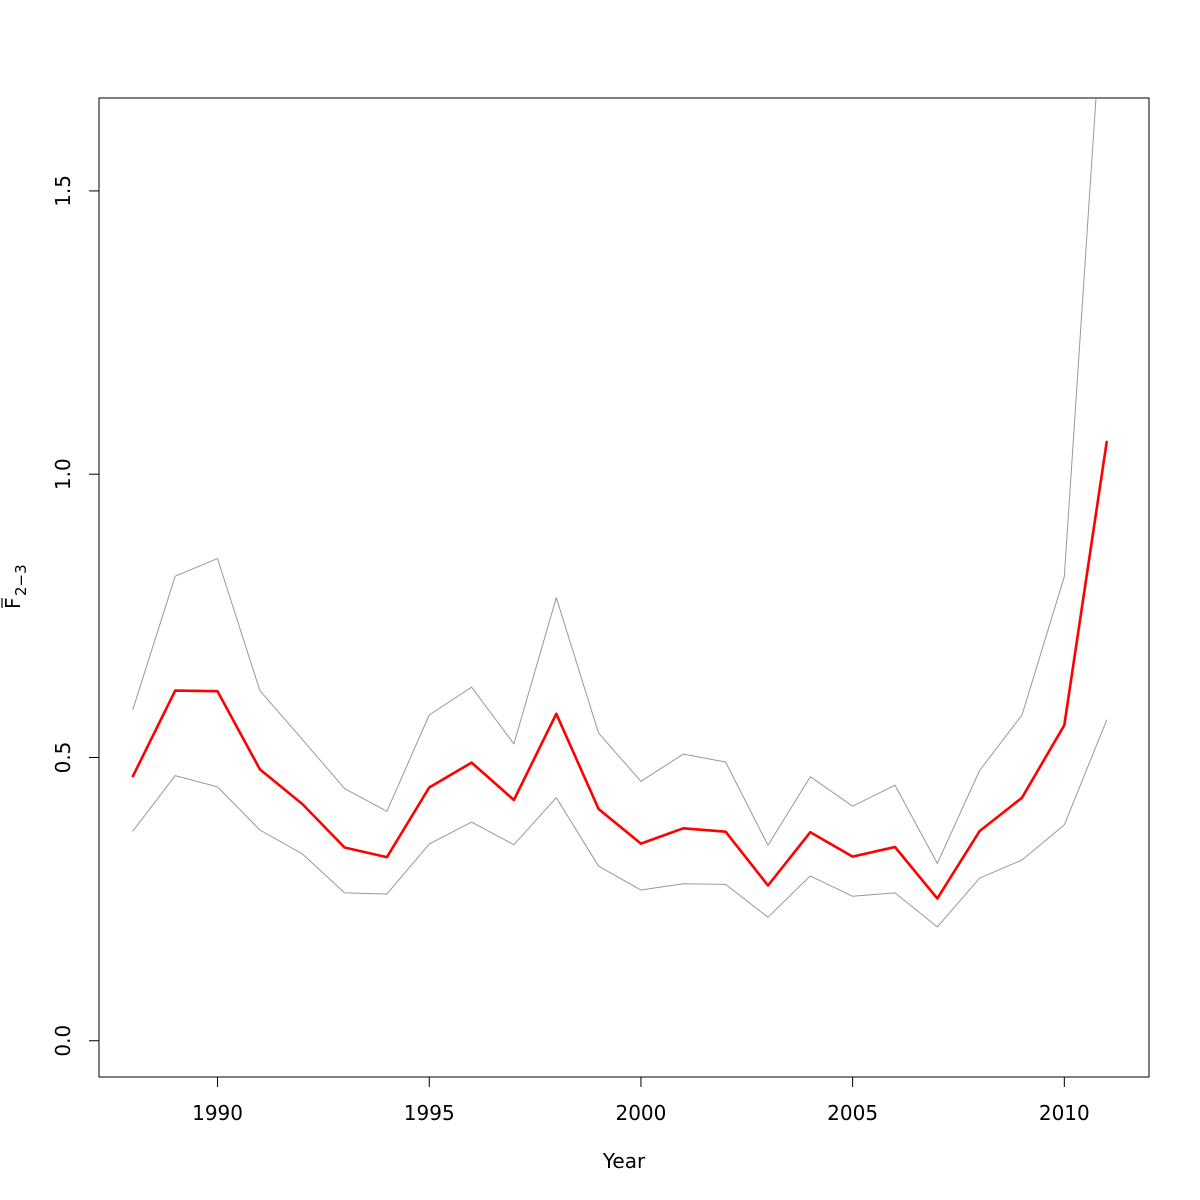 The width and height of the screenshot is (1200, 1200). What do you see at coordinates (21, 580) in the screenshot?
I see `y-axis-label-subscript: 2−3` at bounding box center [21, 580].